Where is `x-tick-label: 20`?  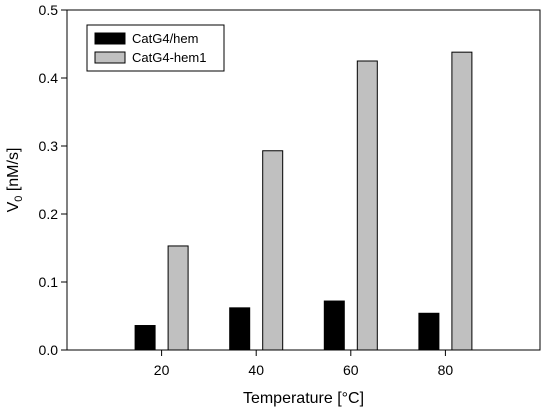
x-tick-label: 20 is located at coordinates (162, 370).